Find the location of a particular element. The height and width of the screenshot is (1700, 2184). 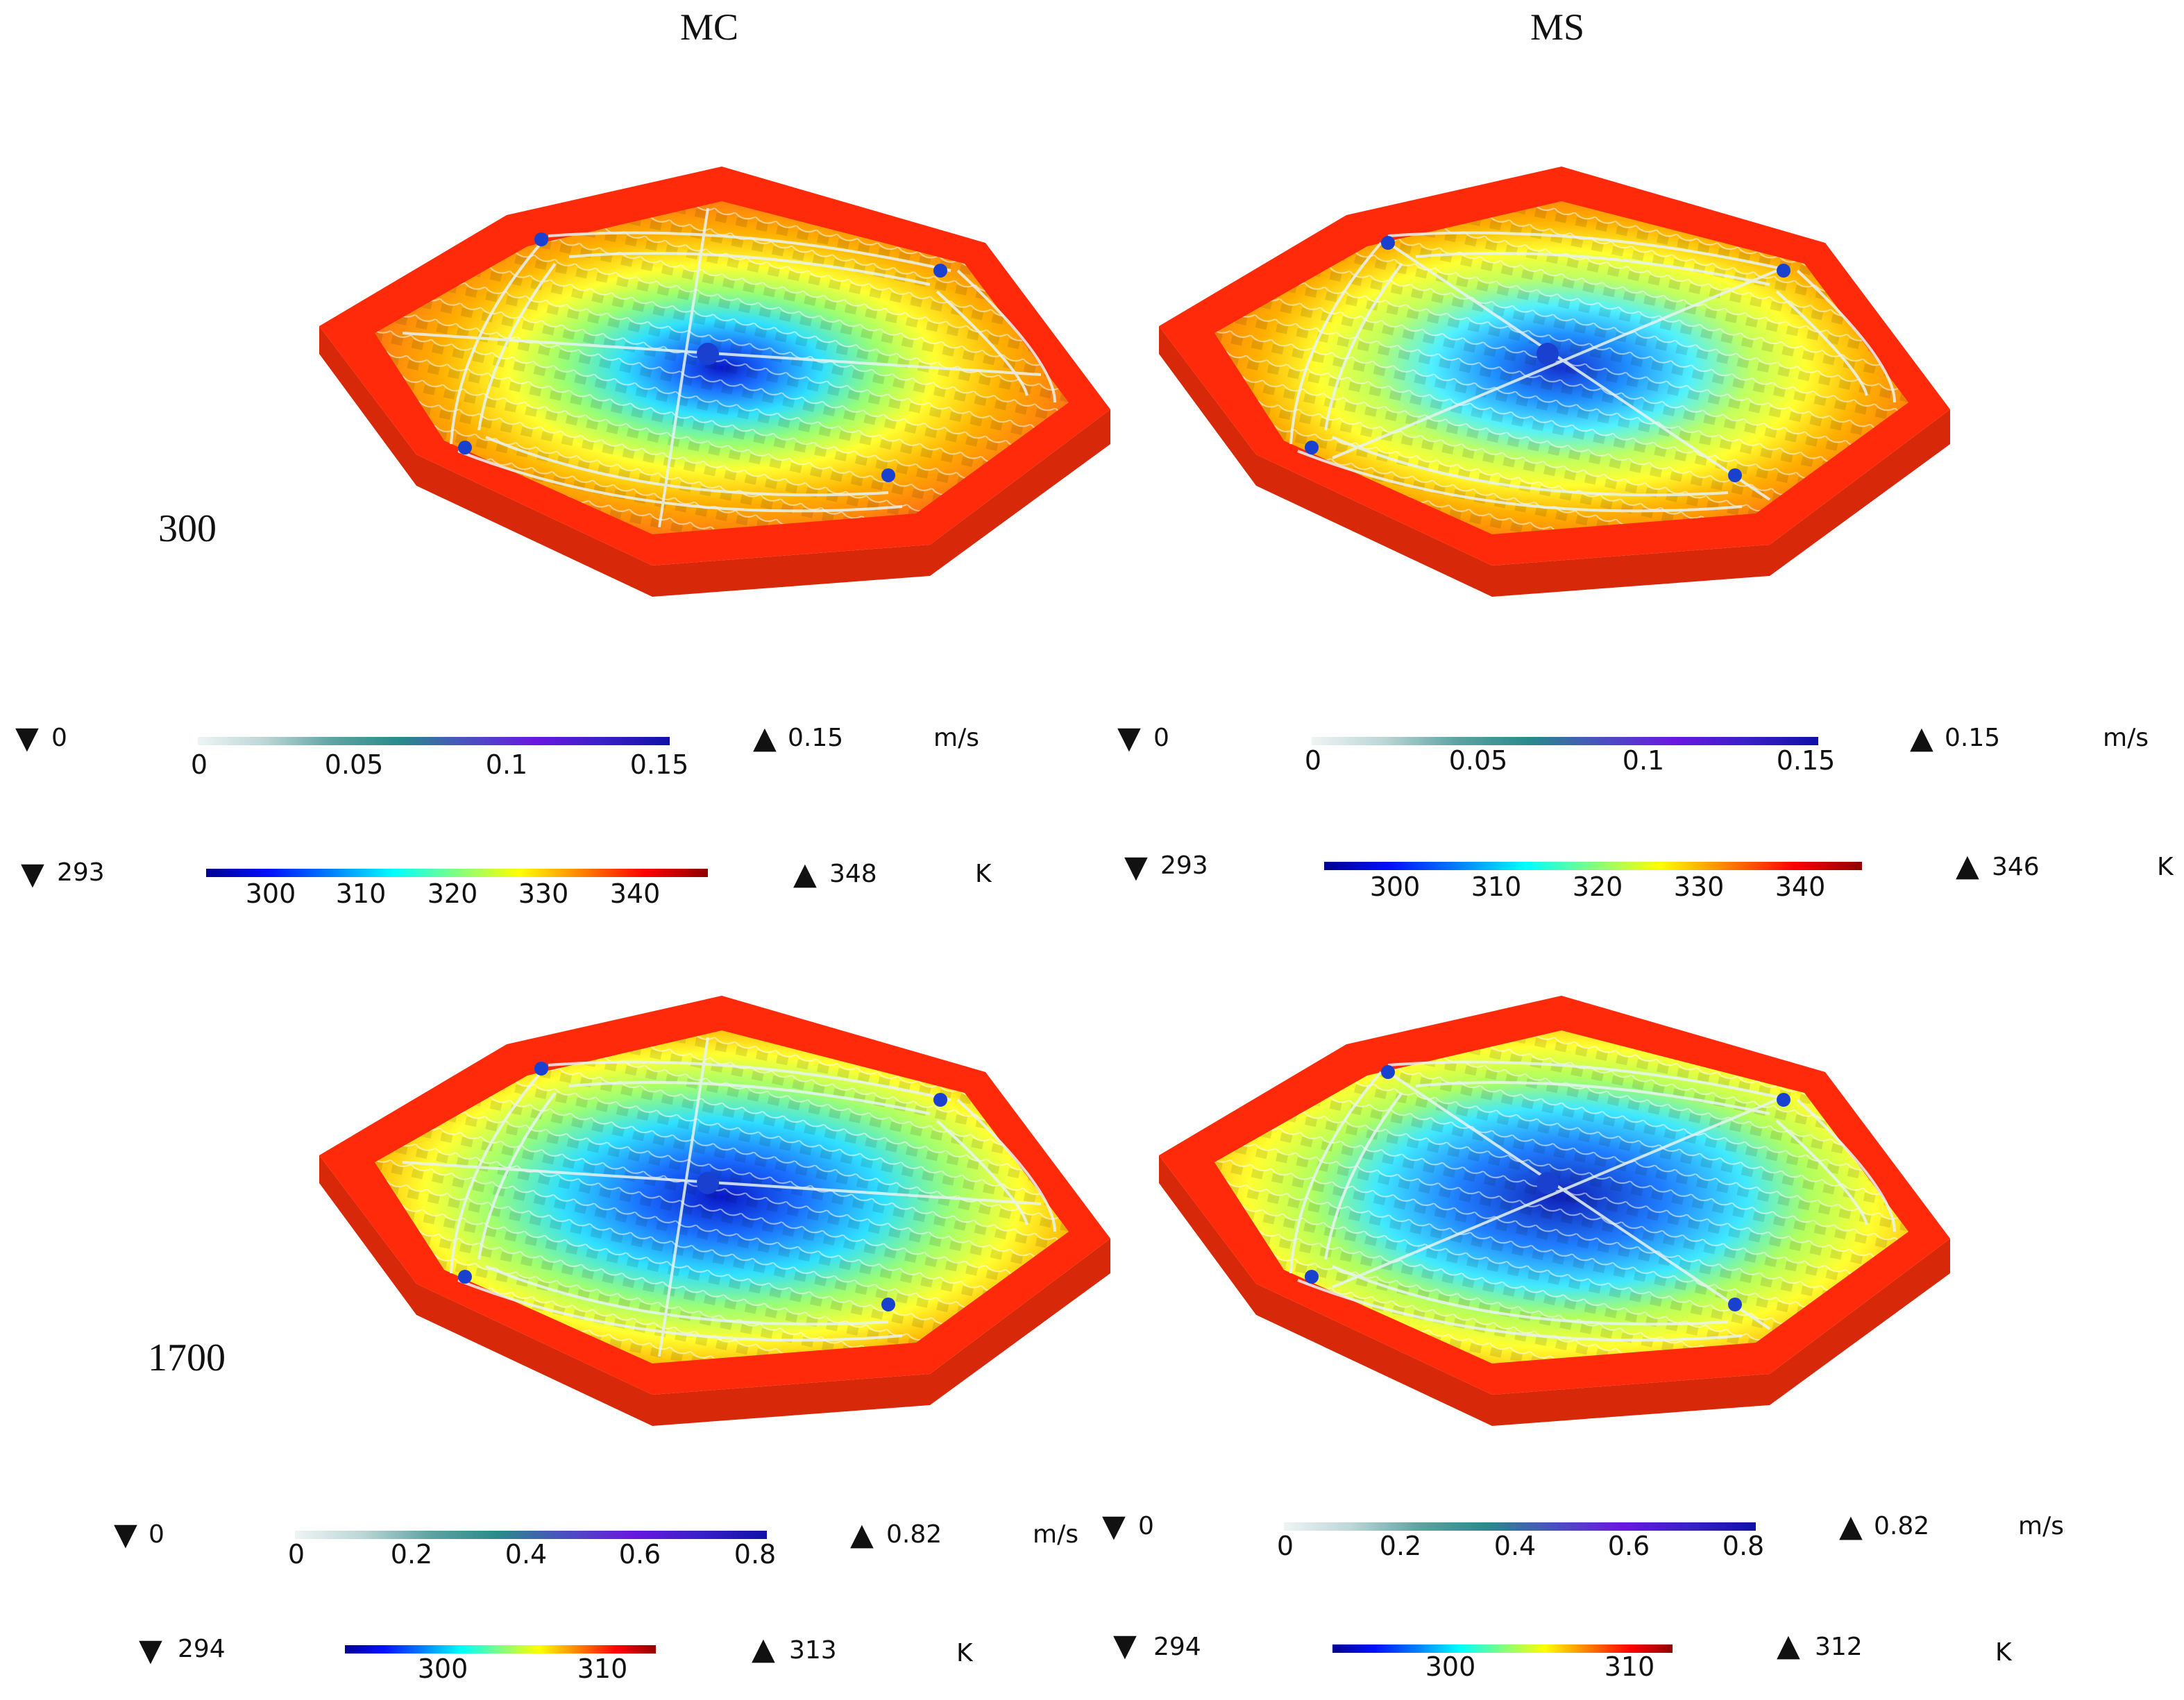

legend-velocity-mc-1700: ▼ 0 0 0.2 0.4 0.6 0.8 ▲ 0.82 m/s is located at coordinates (545, 1541).